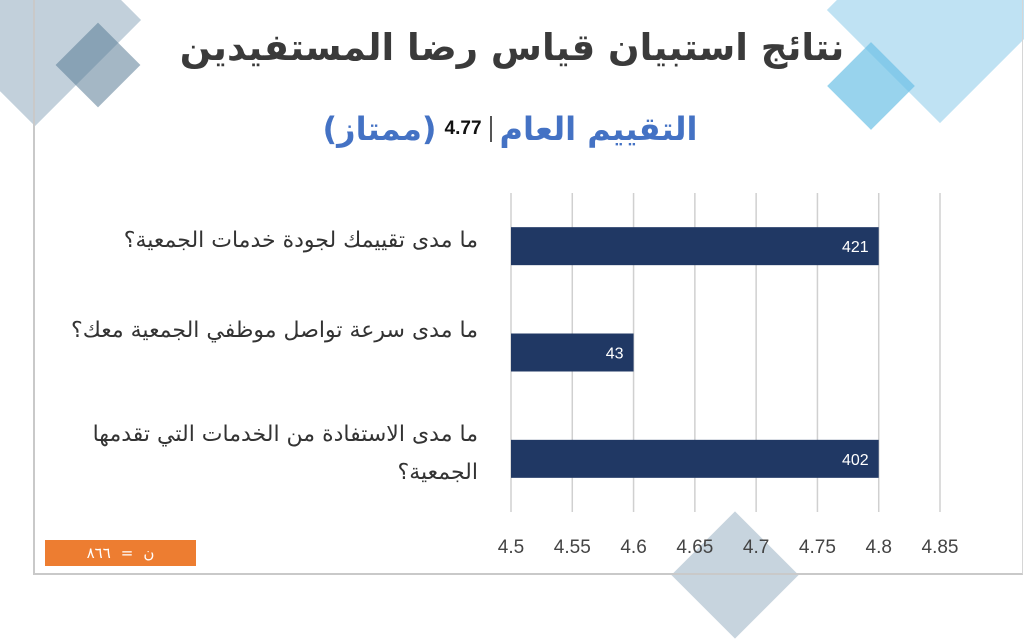 Image resolution: width=1024 pixels, height=639 pixels. Describe the element at coordinates (855, 460) in the screenshot. I see `bar-data-label: 402` at that location.